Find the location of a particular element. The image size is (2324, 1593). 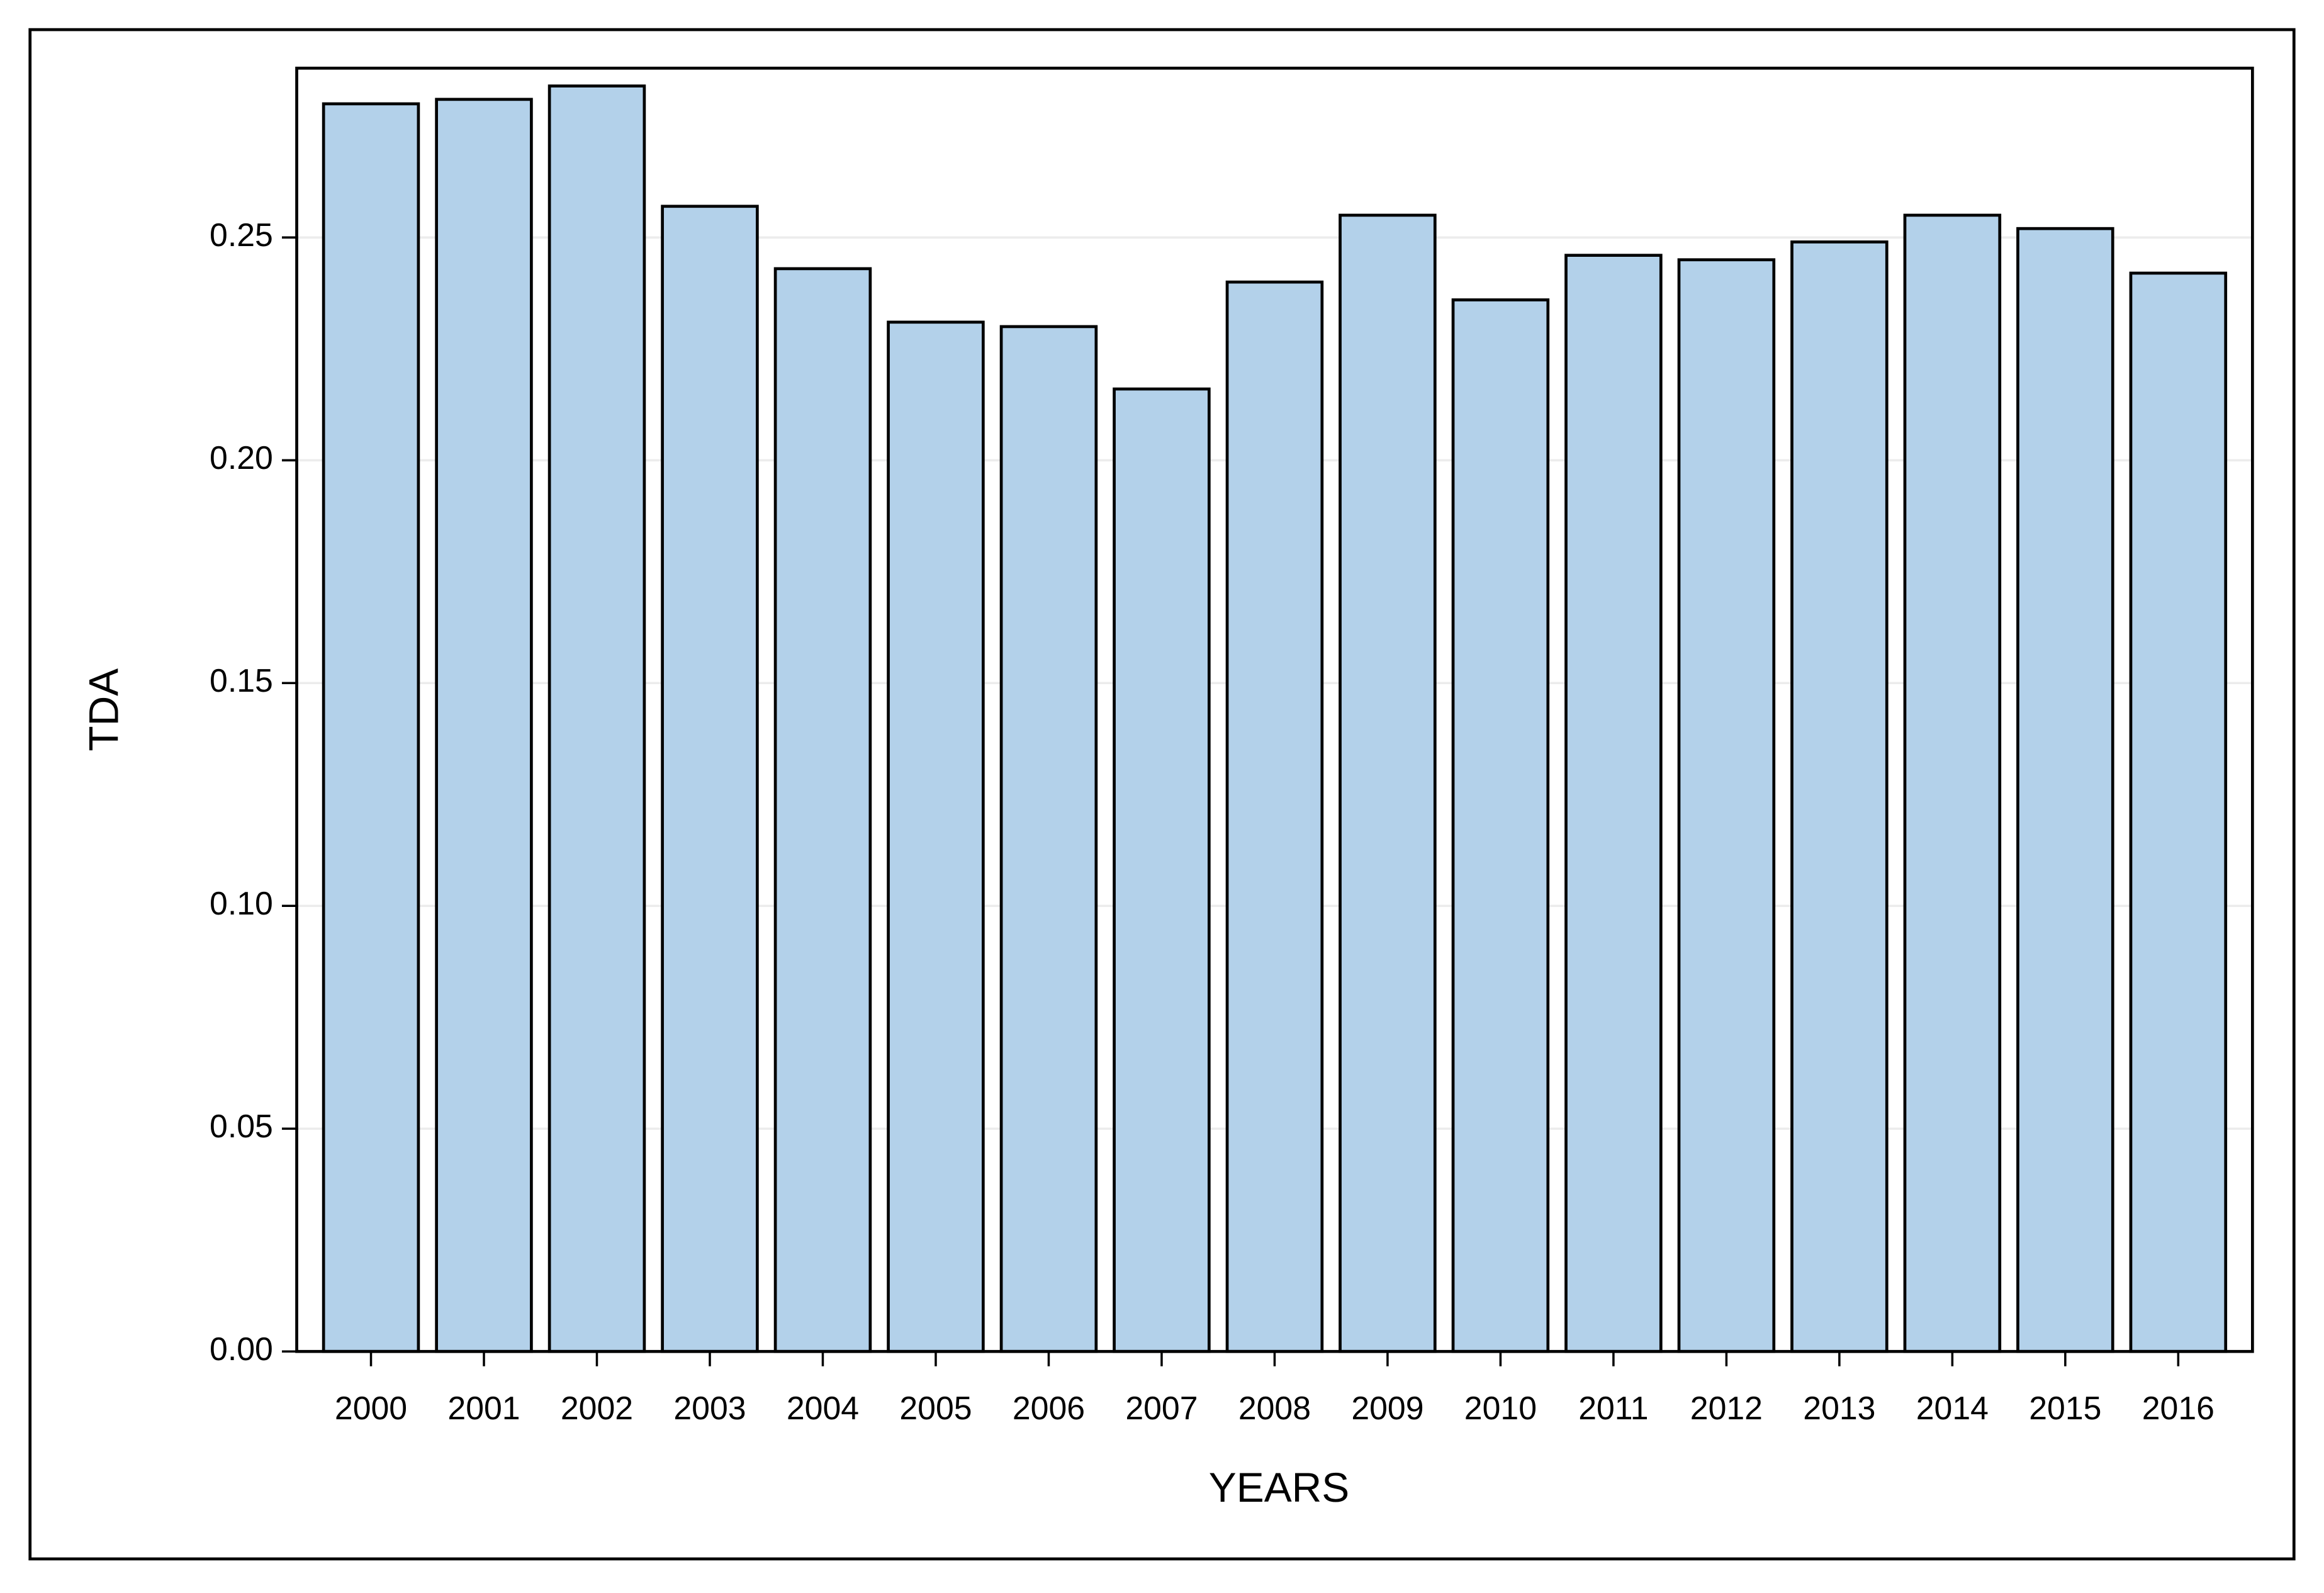

x-tick-label: 2016 is located at coordinates (2179, 1408).